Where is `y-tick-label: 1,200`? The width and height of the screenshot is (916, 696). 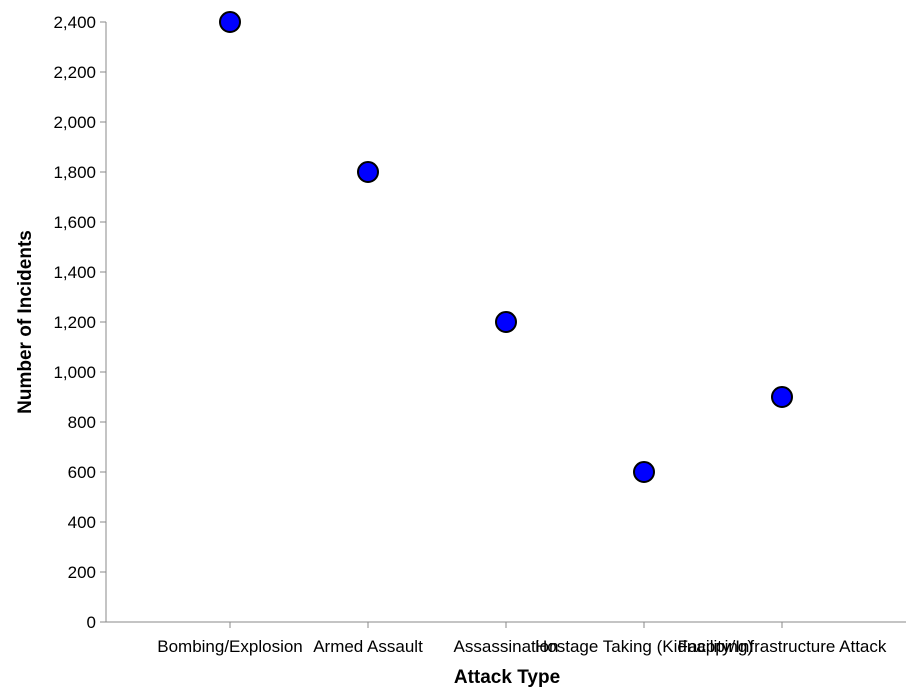 y-tick-label: 1,200 is located at coordinates (74, 322).